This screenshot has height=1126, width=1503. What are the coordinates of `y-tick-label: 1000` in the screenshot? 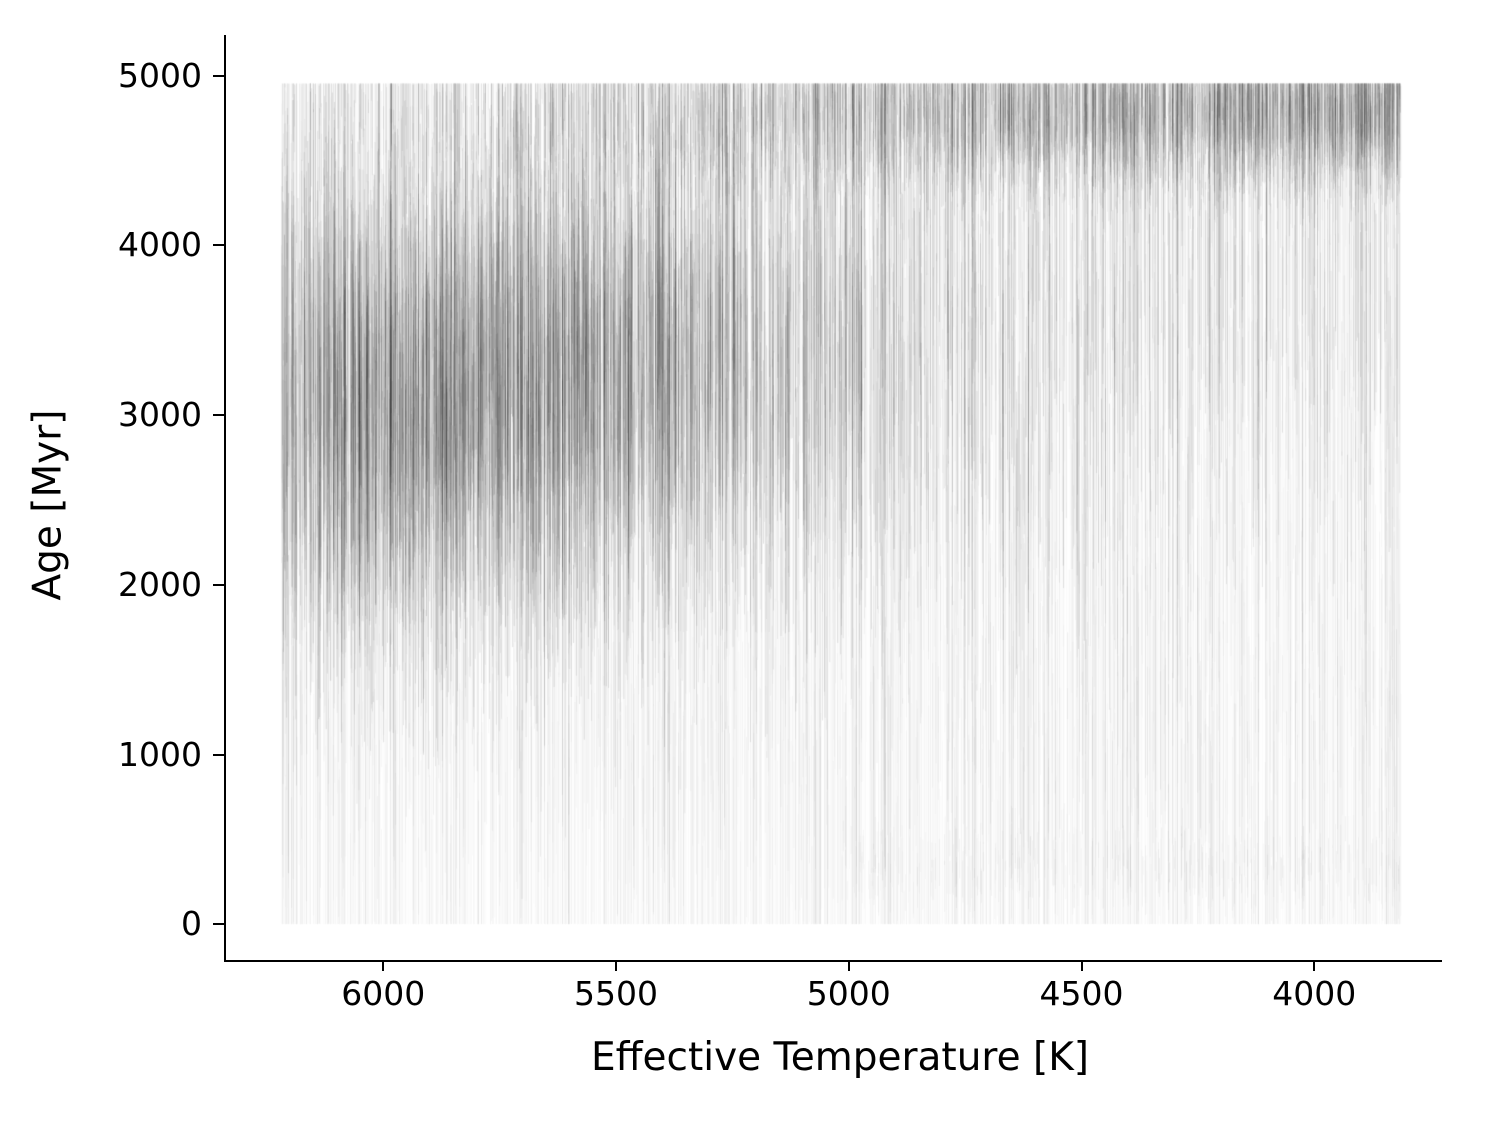 It's located at (160, 754).